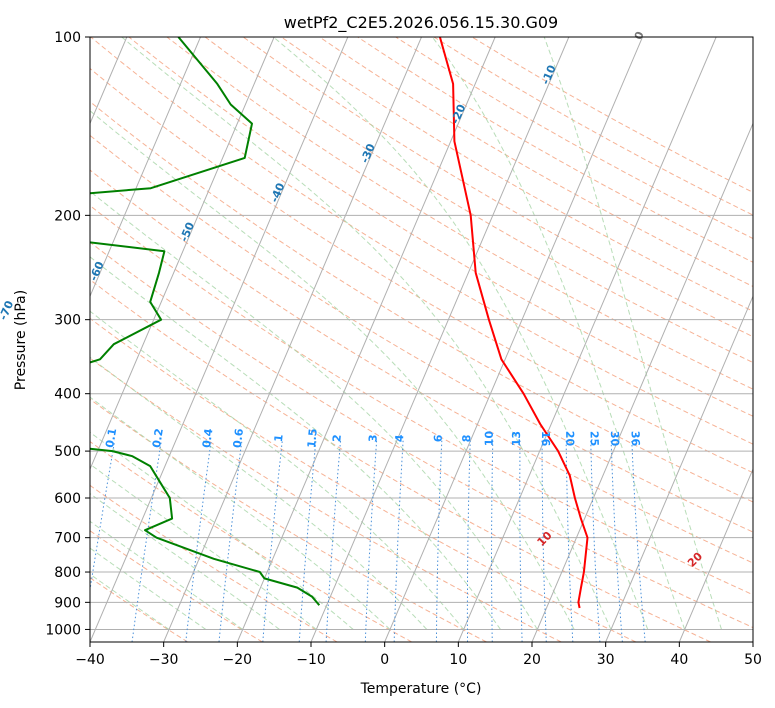 This screenshot has height=708, width=775. What do you see at coordinates (753, 660) in the screenshot?
I see `x-tick-label: 50` at bounding box center [753, 660].